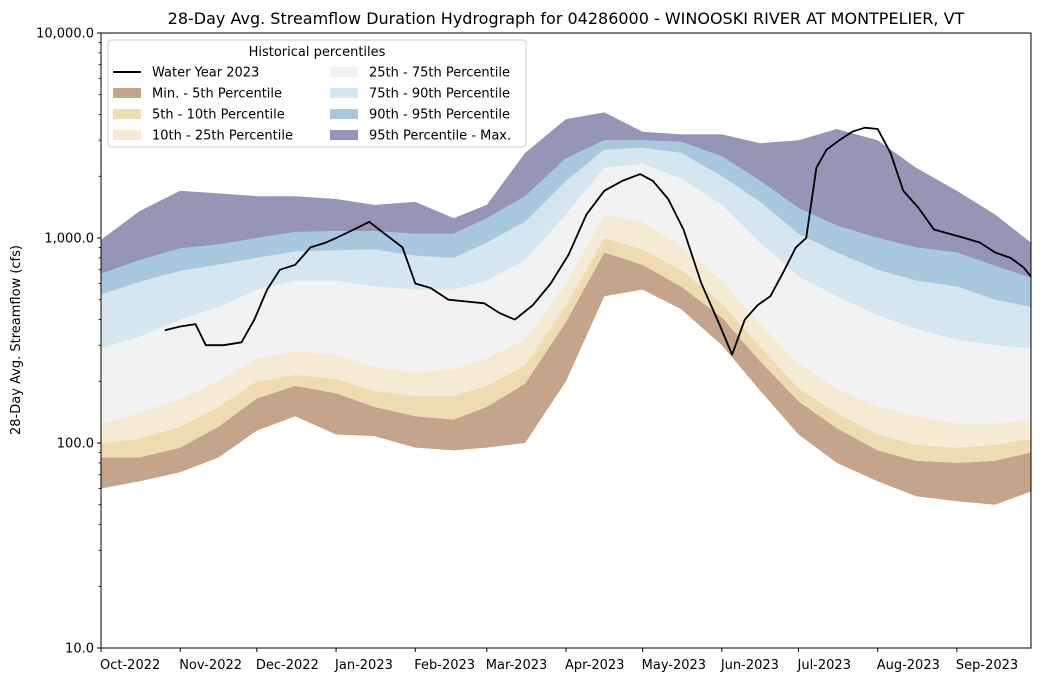  What do you see at coordinates (317, 52) in the screenshot?
I see `legend-title: Historical percentiles` at bounding box center [317, 52].